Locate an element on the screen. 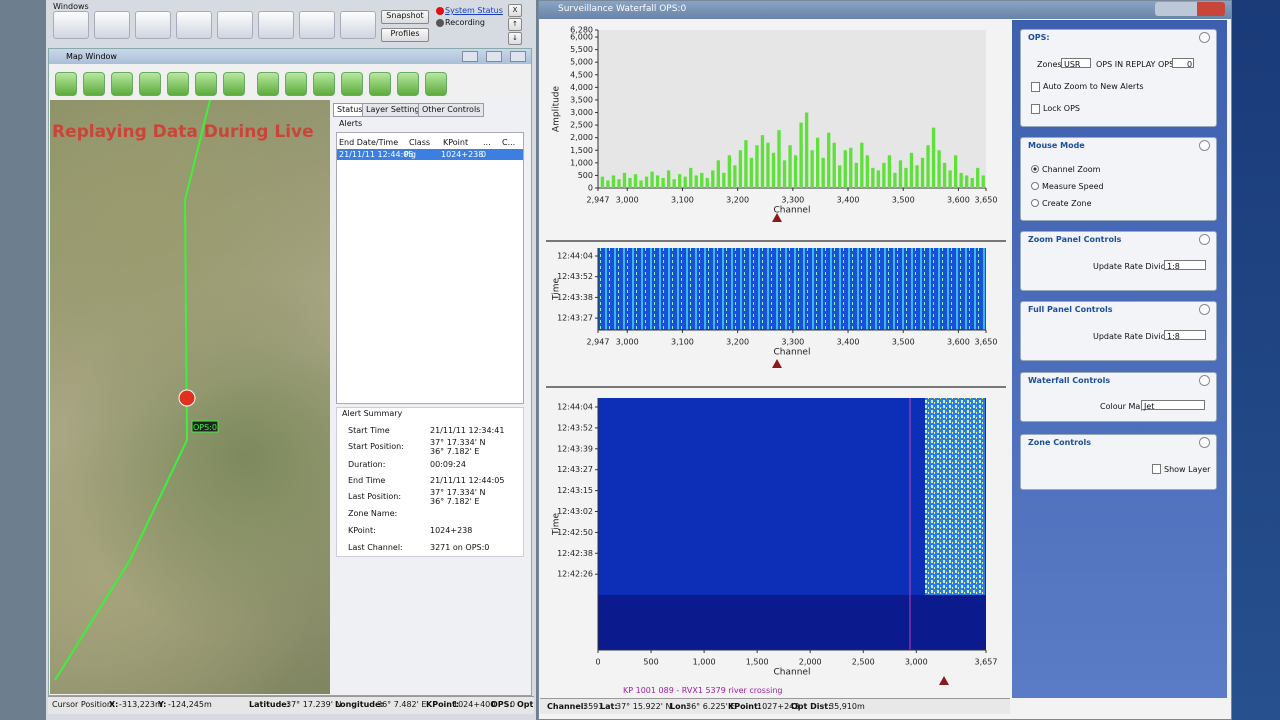 The width and height of the screenshot is (1280, 720). y-tick-label: 12:43:02 is located at coordinates (575, 511).